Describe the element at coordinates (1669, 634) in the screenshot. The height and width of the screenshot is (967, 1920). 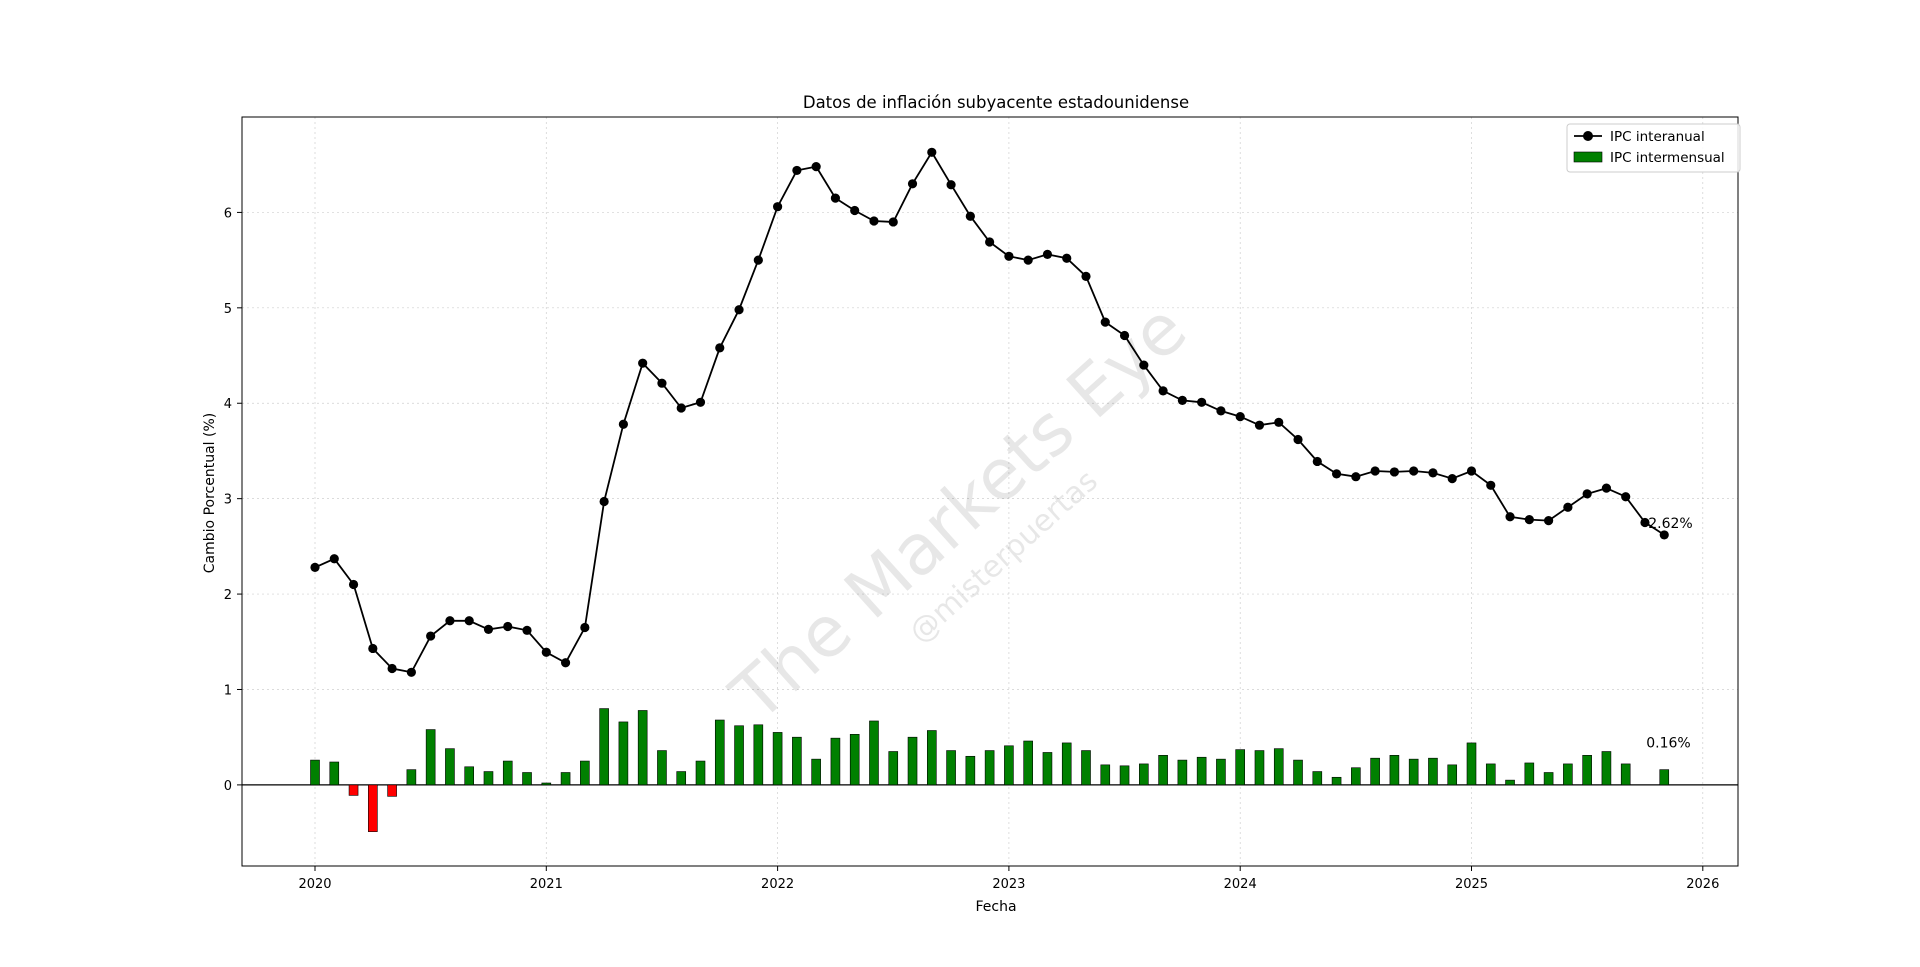
I see `annotations: 2.62% 0.16%` at that location.